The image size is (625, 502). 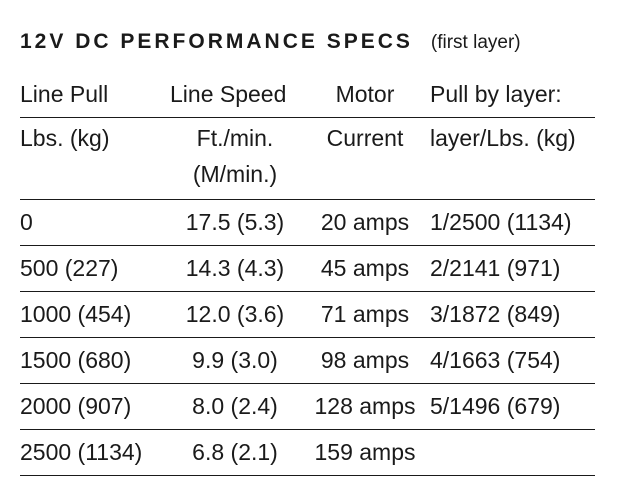 I want to click on cell-motor-current: 128 amps, so click(x=365, y=406).